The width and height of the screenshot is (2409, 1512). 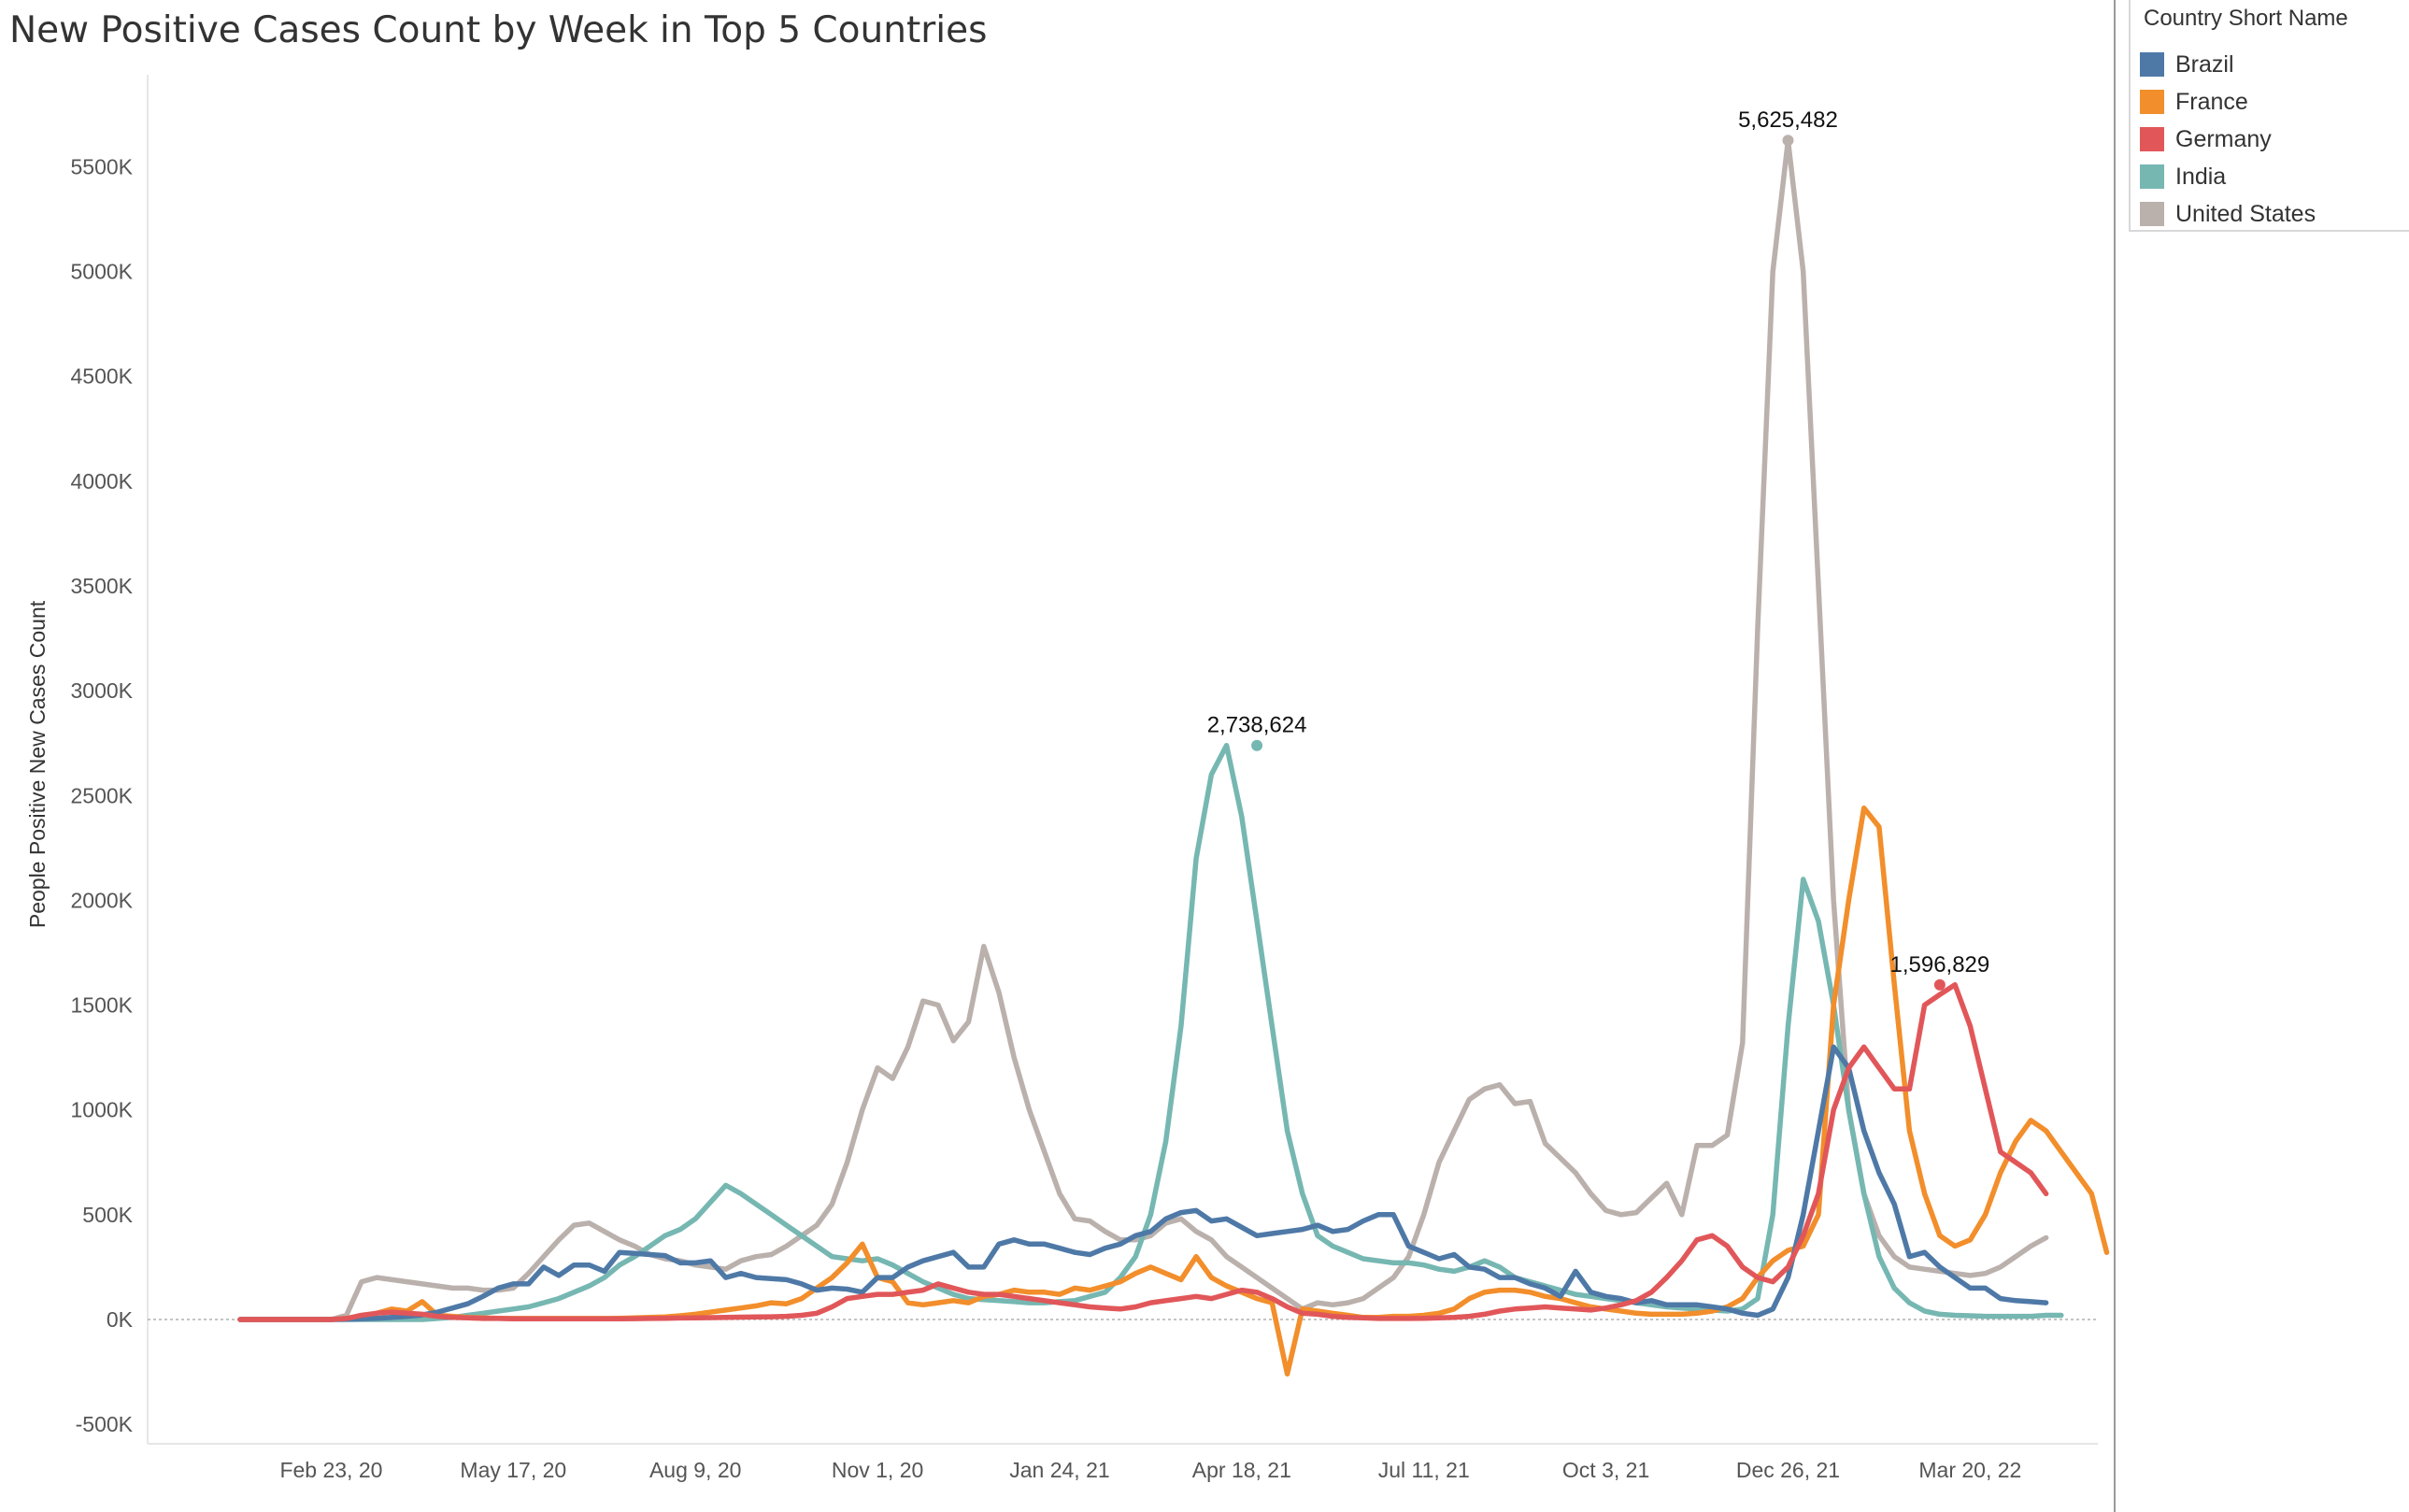 What do you see at coordinates (877, 1470) in the screenshot?
I see `x-tick-label: Nov 1, 20` at bounding box center [877, 1470].